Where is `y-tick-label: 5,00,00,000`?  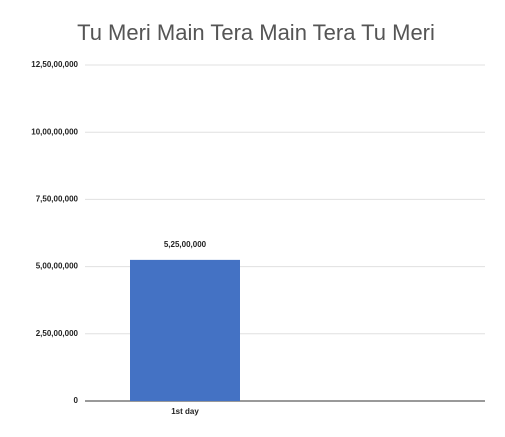
y-tick-label: 5,00,00,000 is located at coordinates (57, 266).